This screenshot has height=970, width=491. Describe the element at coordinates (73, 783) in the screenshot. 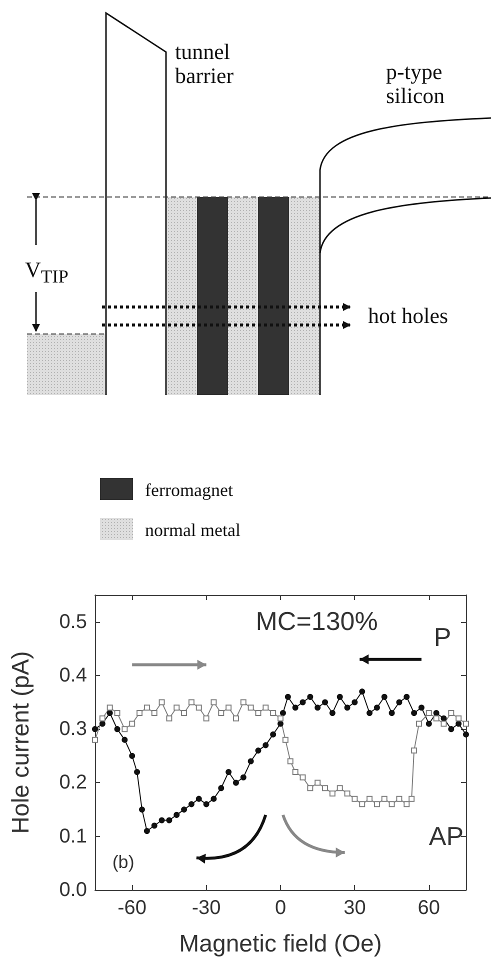

I see `y-tick-label: 0.2` at that location.